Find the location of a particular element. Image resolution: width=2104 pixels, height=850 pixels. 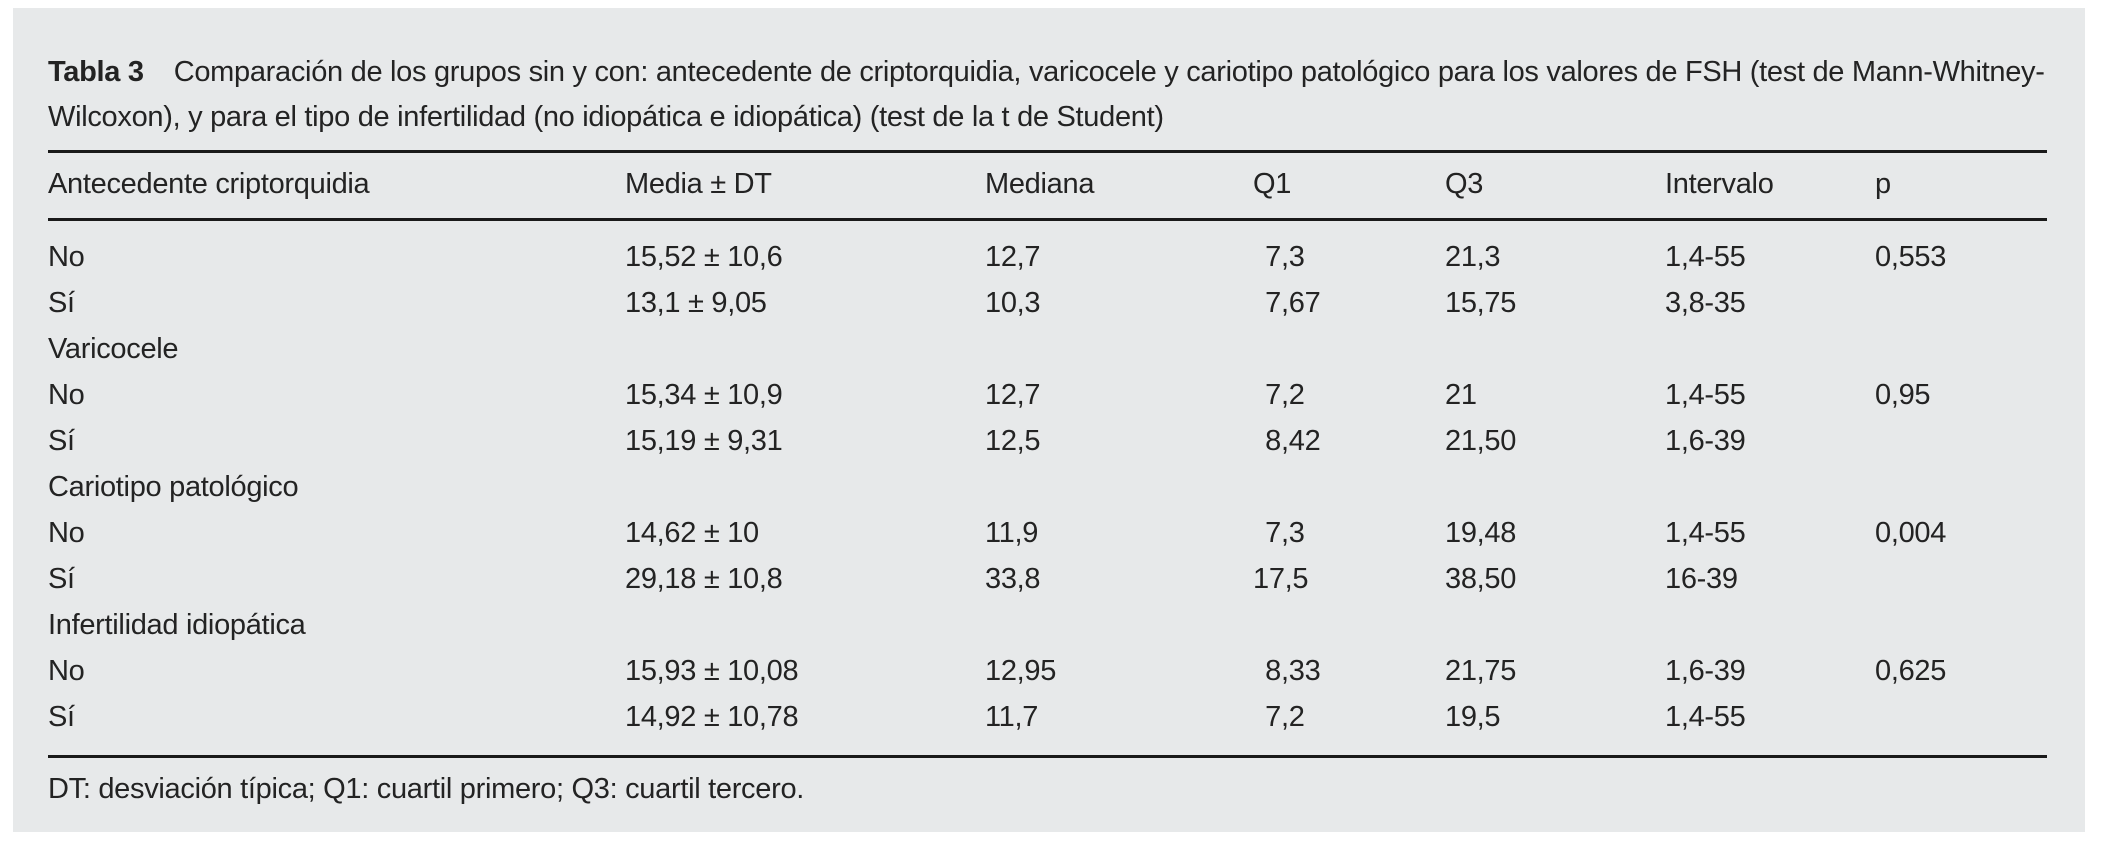

cell-media-dt: 13,1 ± 9,05 is located at coordinates (696, 302).